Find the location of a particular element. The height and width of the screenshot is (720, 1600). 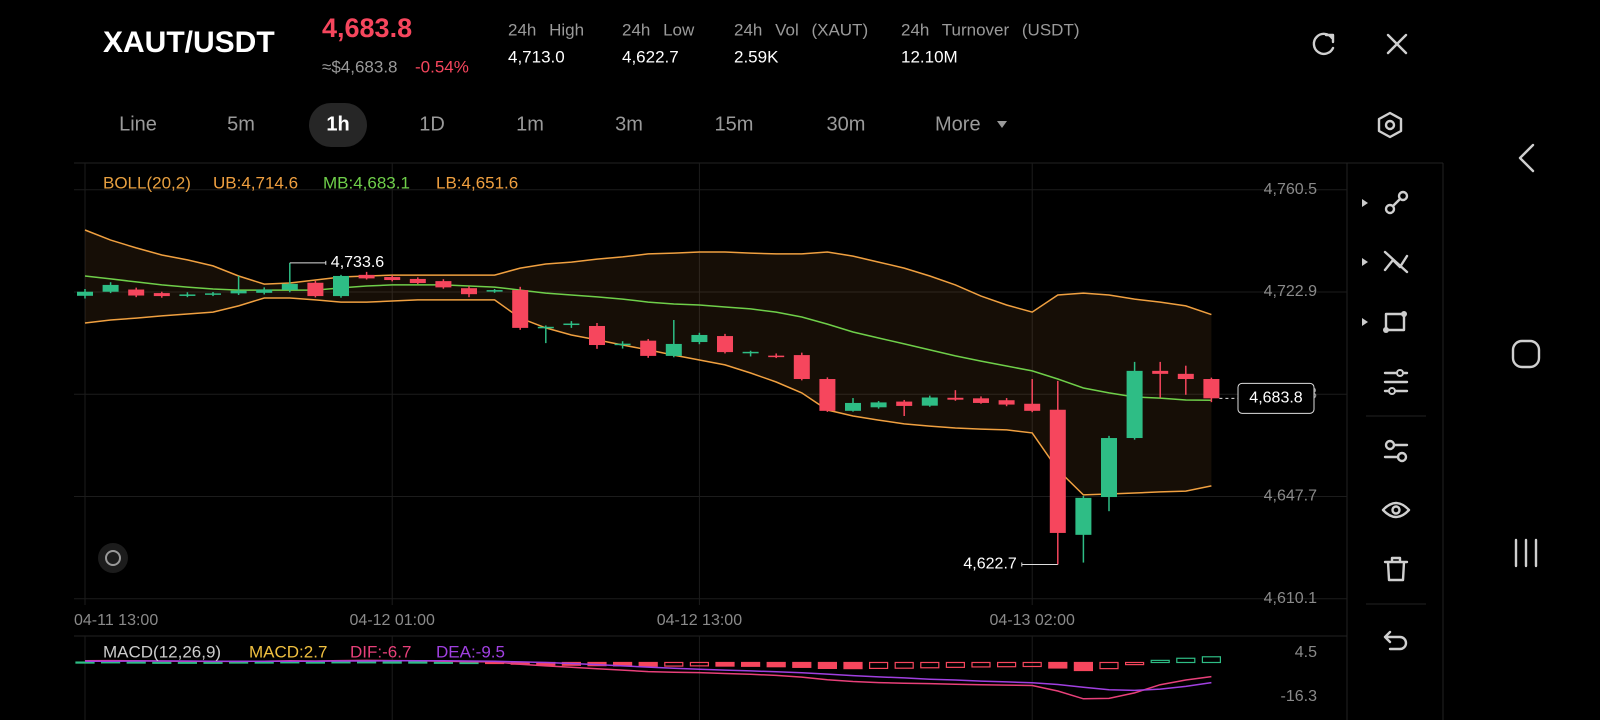

x-tick-label: 04-13 02:00 is located at coordinates (1032, 620).